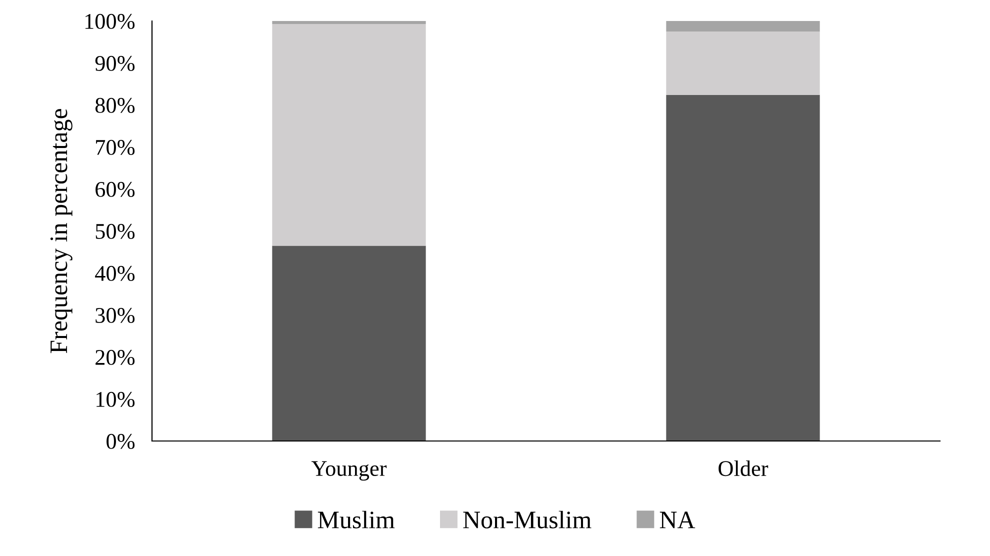 The width and height of the screenshot is (990, 556). I want to click on x-tick-label: Younger, so click(349, 471).